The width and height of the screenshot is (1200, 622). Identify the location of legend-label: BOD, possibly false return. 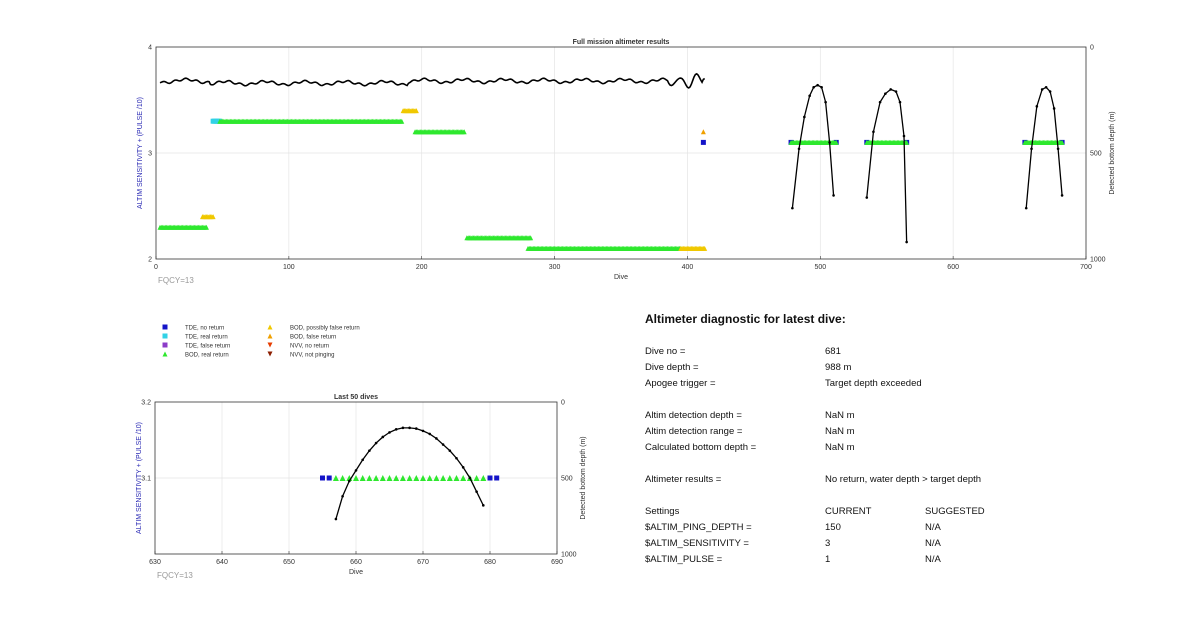
(325, 329).